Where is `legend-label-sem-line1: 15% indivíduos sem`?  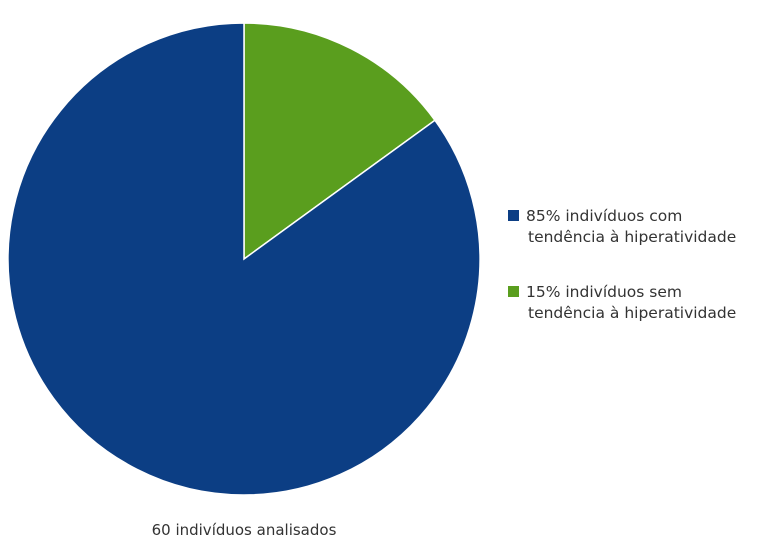
legend-label-sem-line1: 15% indivíduos sem is located at coordinates (604, 292).